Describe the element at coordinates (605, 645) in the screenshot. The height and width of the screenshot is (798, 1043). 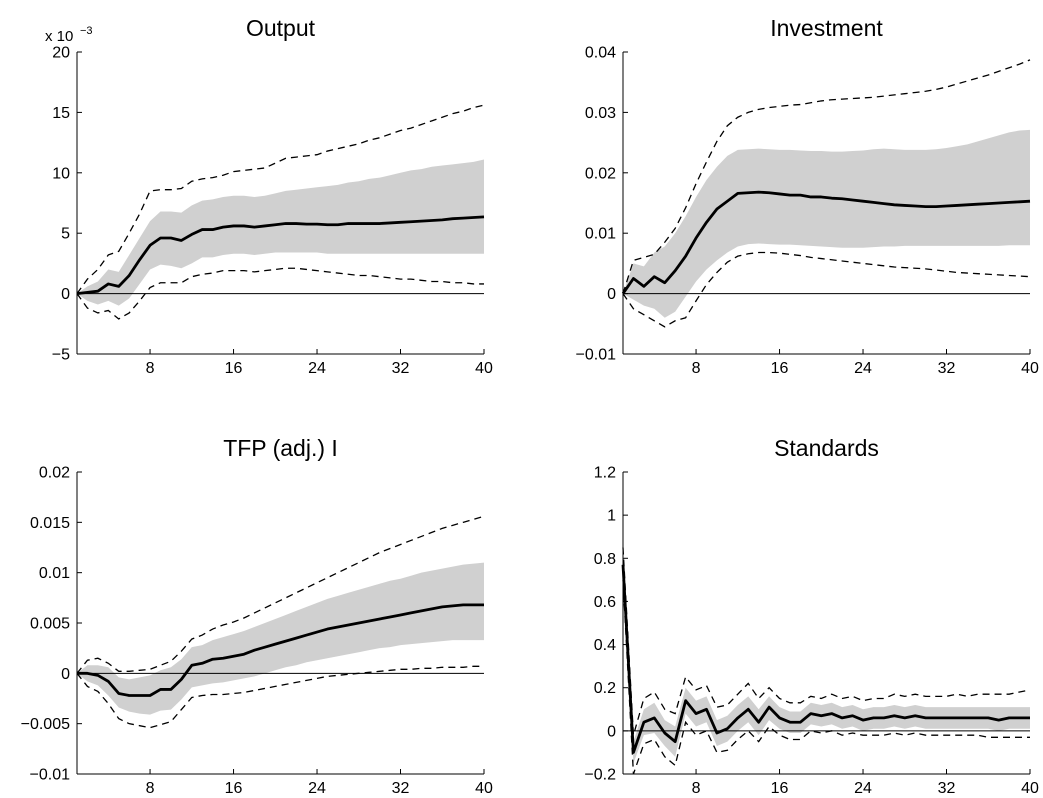
I see `y-tick-label: 0.4` at that location.